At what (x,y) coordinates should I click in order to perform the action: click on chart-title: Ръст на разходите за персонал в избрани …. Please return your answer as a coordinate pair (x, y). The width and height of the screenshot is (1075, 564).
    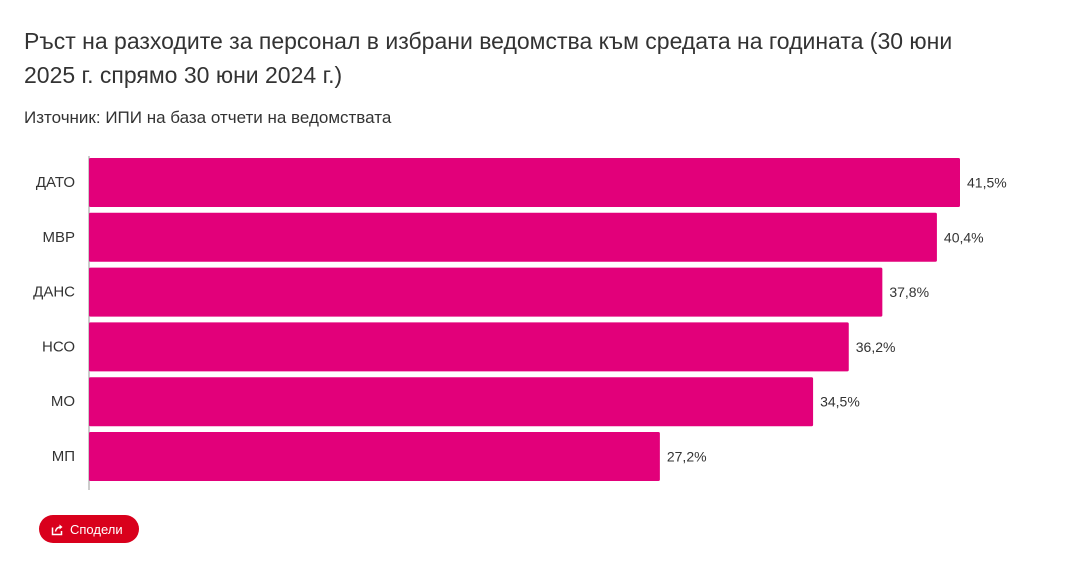
    Looking at the image, I should click on (488, 58).